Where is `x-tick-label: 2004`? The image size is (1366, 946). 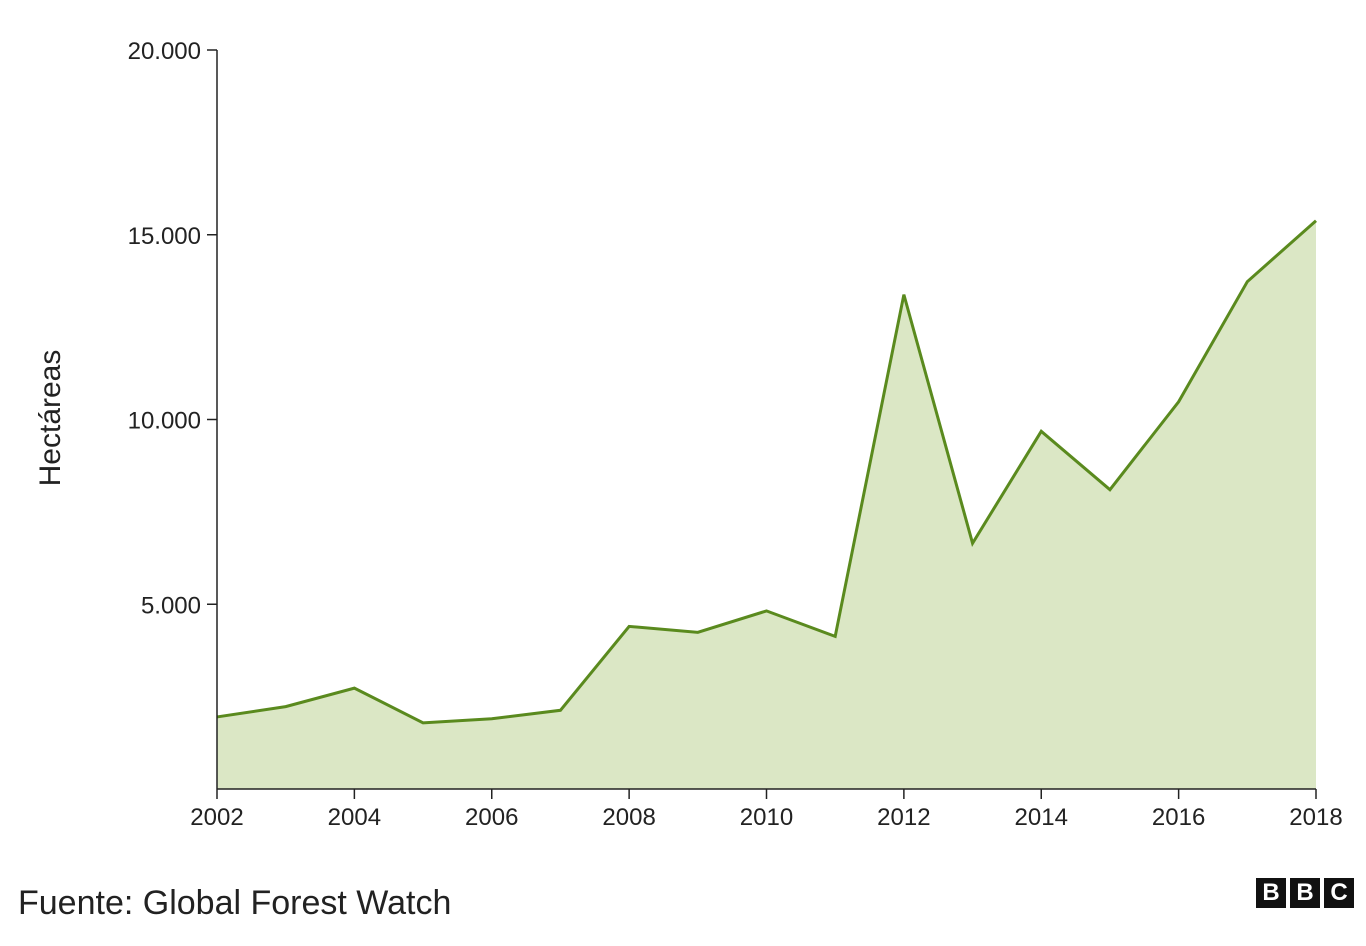 x-tick-label: 2004 is located at coordinates (354, 817).